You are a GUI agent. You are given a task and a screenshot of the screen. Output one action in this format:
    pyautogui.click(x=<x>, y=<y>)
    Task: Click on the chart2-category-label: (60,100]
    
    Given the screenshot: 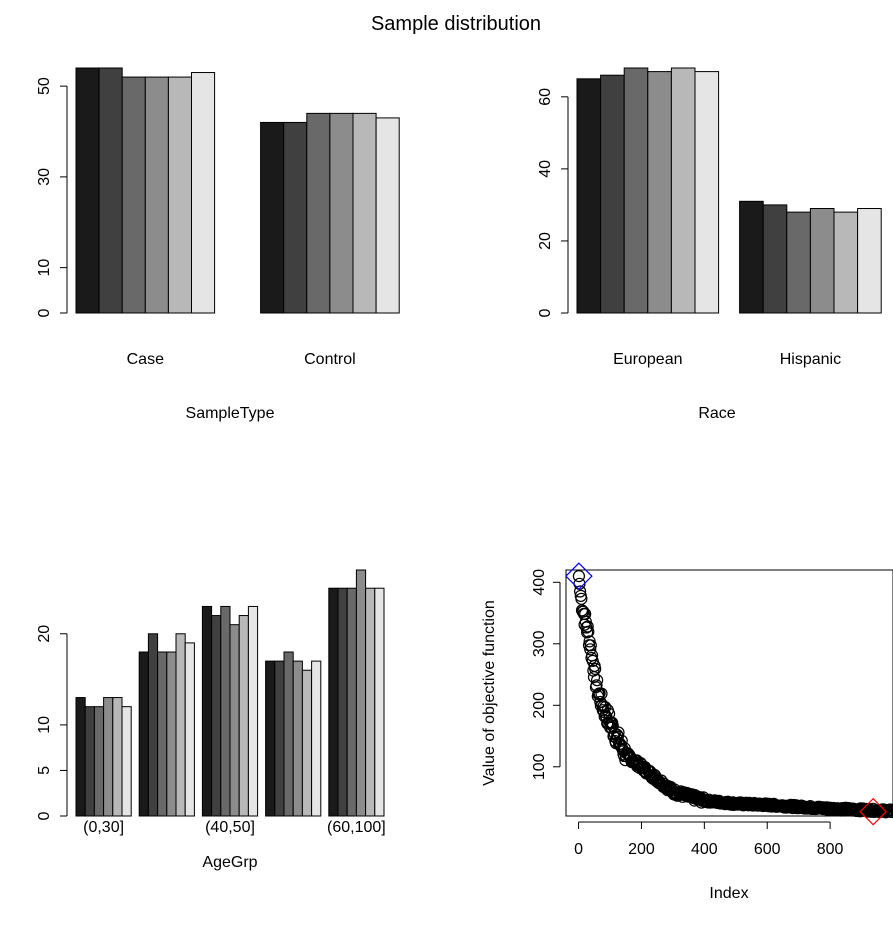 What is the action you would take?
    pyautogui.click(x=356, y=827)
    